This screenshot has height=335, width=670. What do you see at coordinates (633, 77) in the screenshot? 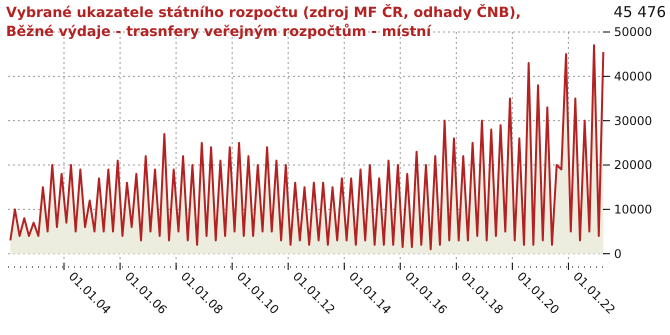
I see `y-tick-label: 40000` at bounding box center [633, 77].